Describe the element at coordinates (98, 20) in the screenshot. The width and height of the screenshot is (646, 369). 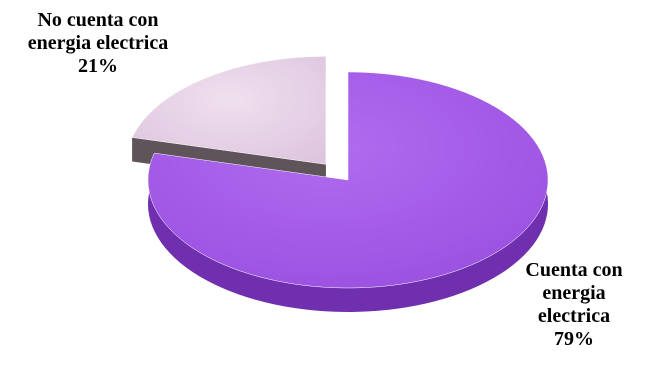
I see `slice-label-line: No cuenta con` at that location.